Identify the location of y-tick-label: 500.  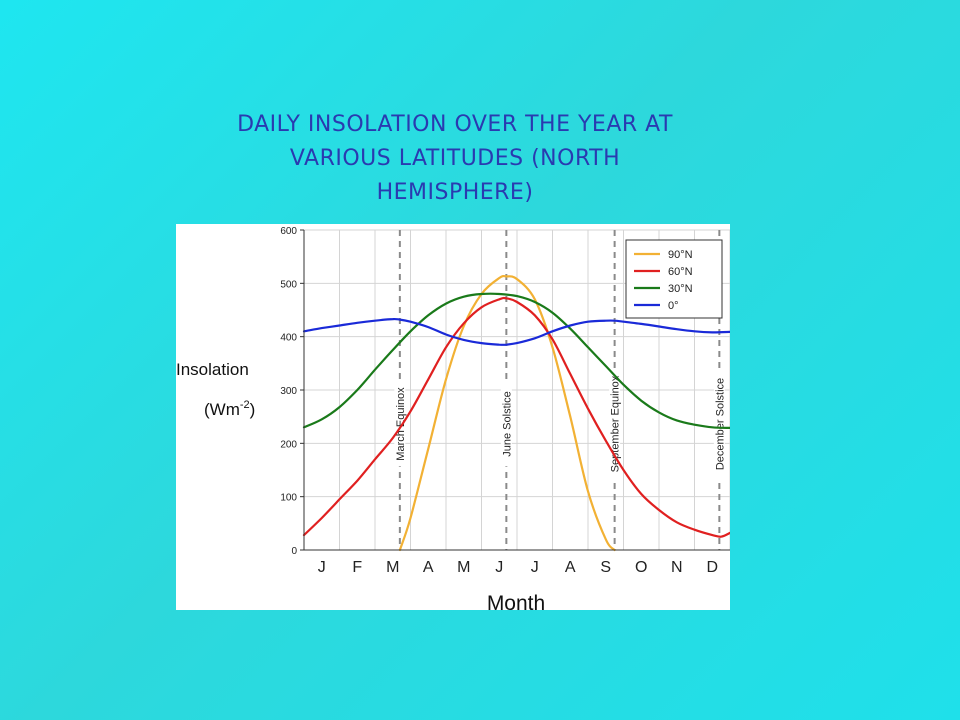
(288, 284).